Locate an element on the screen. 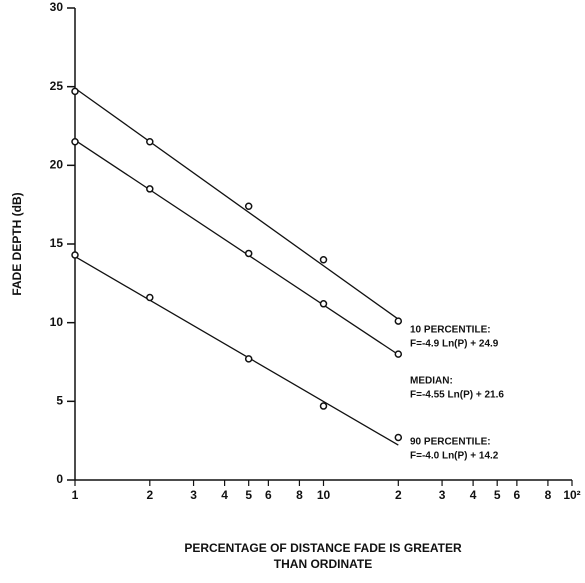 The height and width of the screenshot is (583, 585). x-axis-label: PERCENTAGE OF DISTANCE FADE IS GREATER is located at coordinates (323, 548).